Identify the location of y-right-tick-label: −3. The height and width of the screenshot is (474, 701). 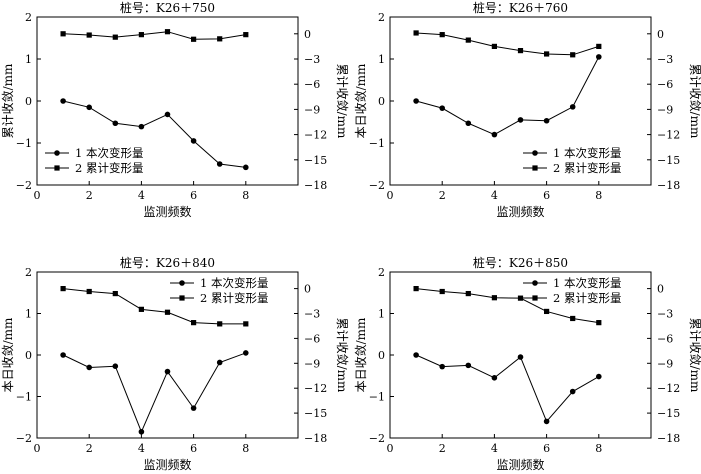
(665, 314).